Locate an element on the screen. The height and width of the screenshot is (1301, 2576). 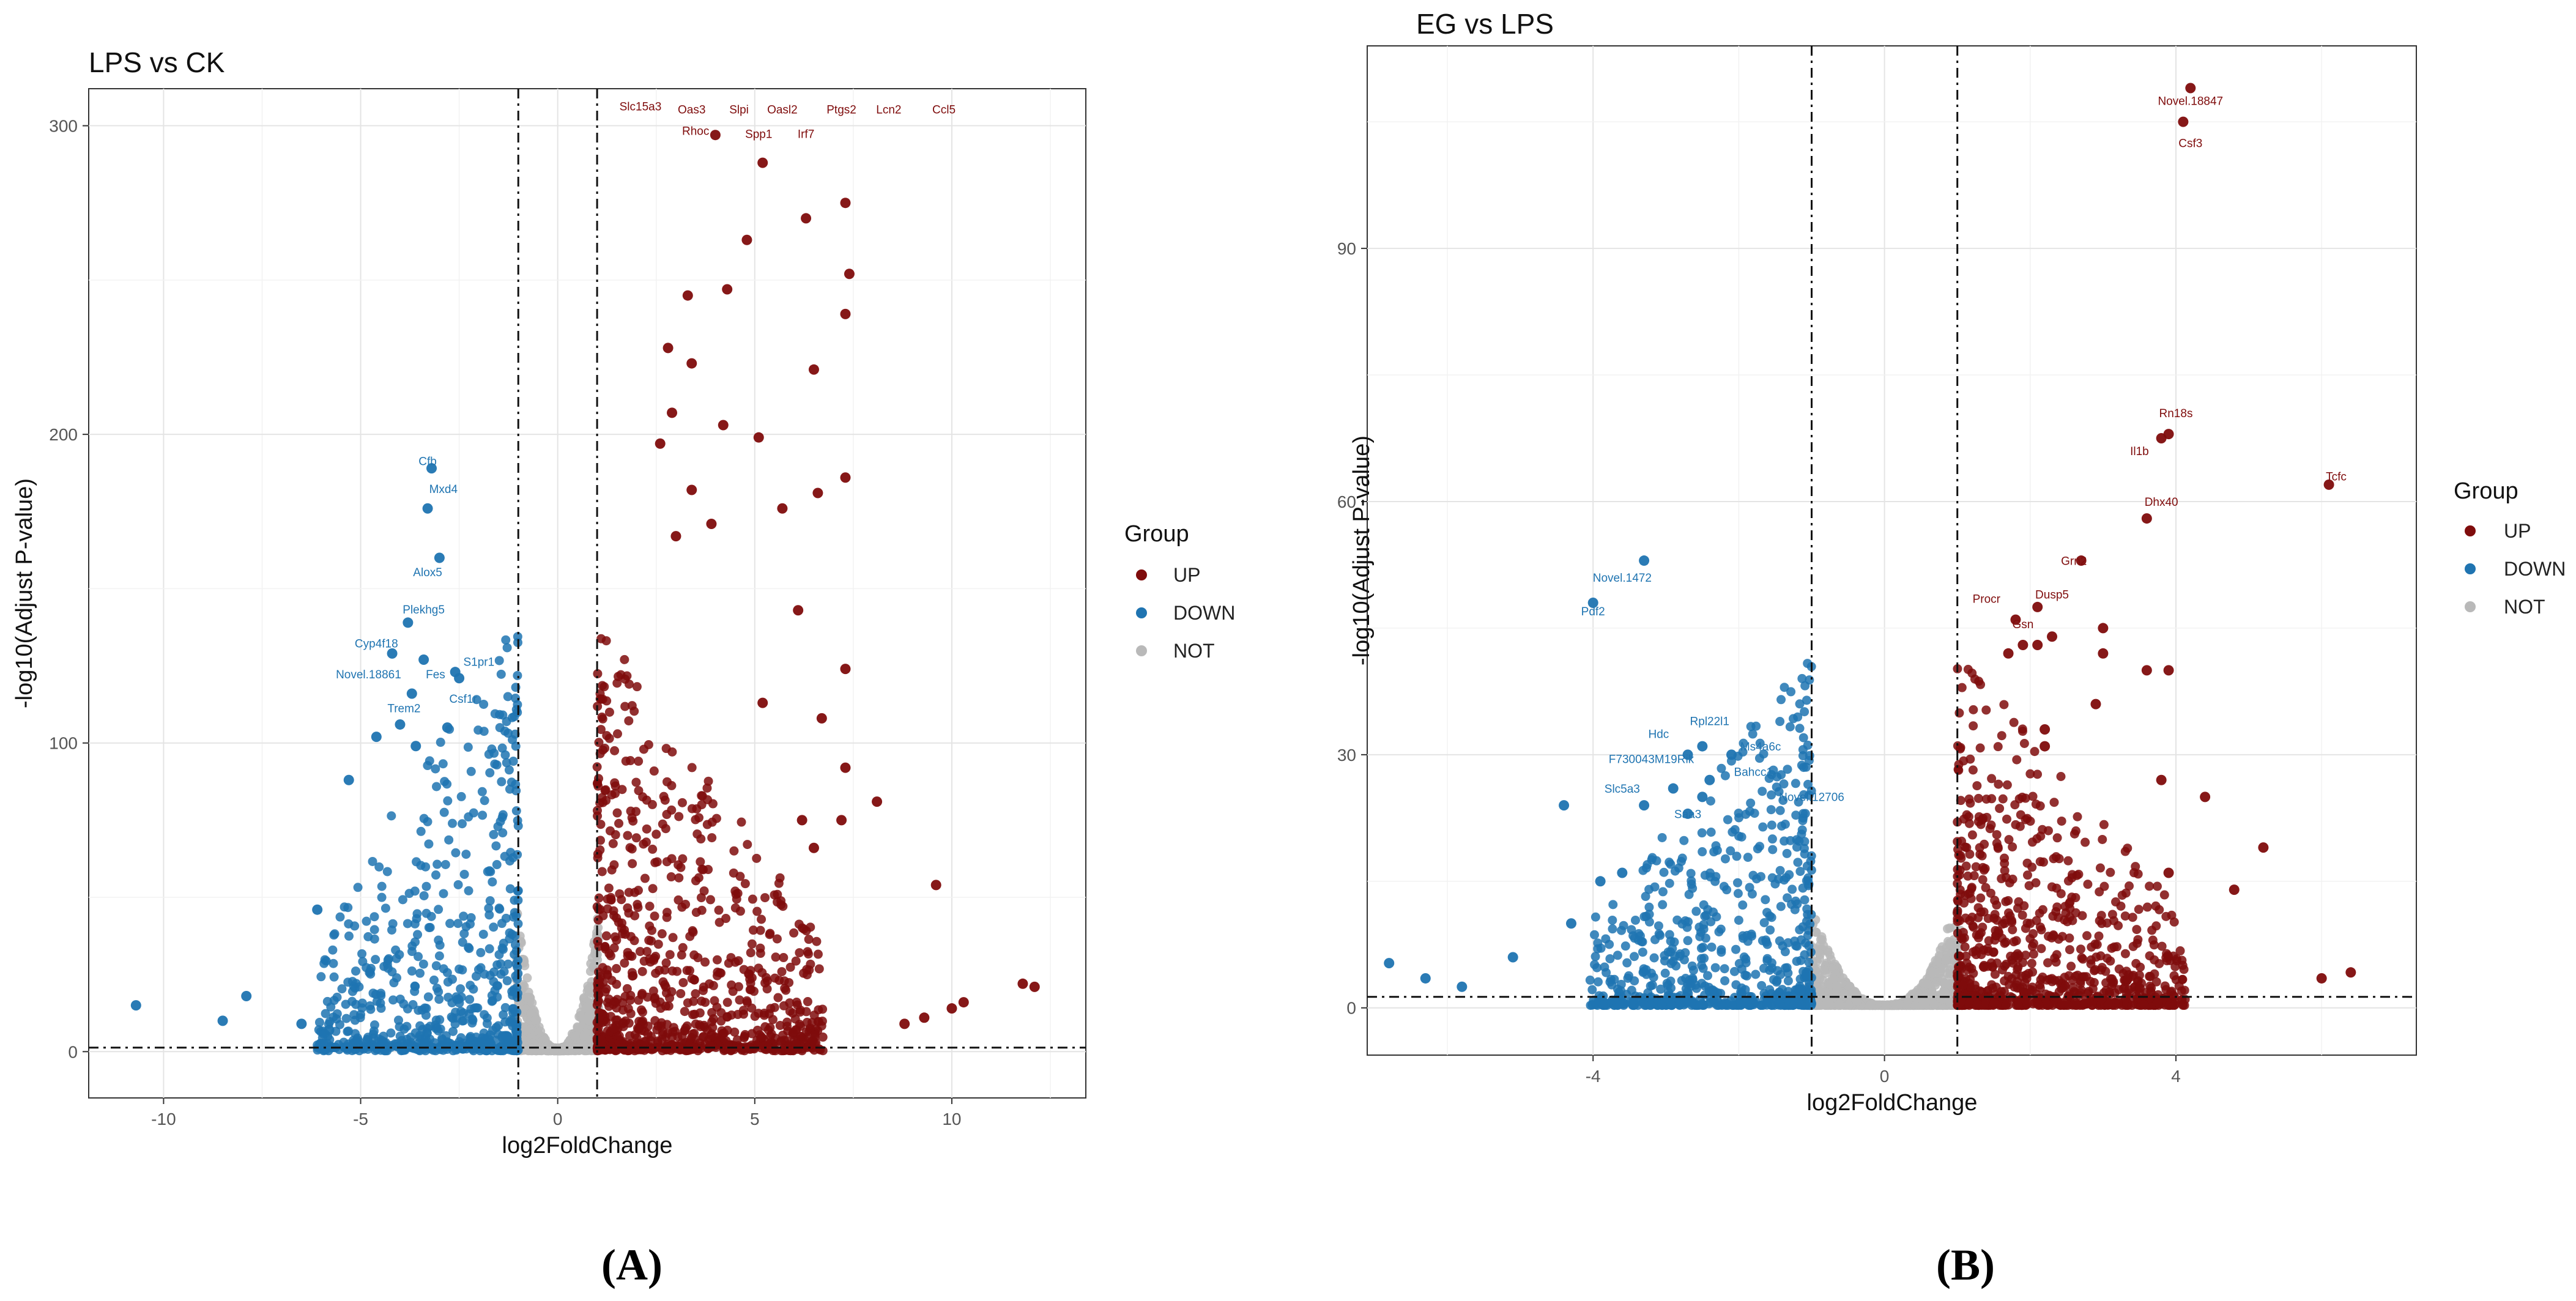
gene-label: Alox5 is located at coordinates (427, 572).